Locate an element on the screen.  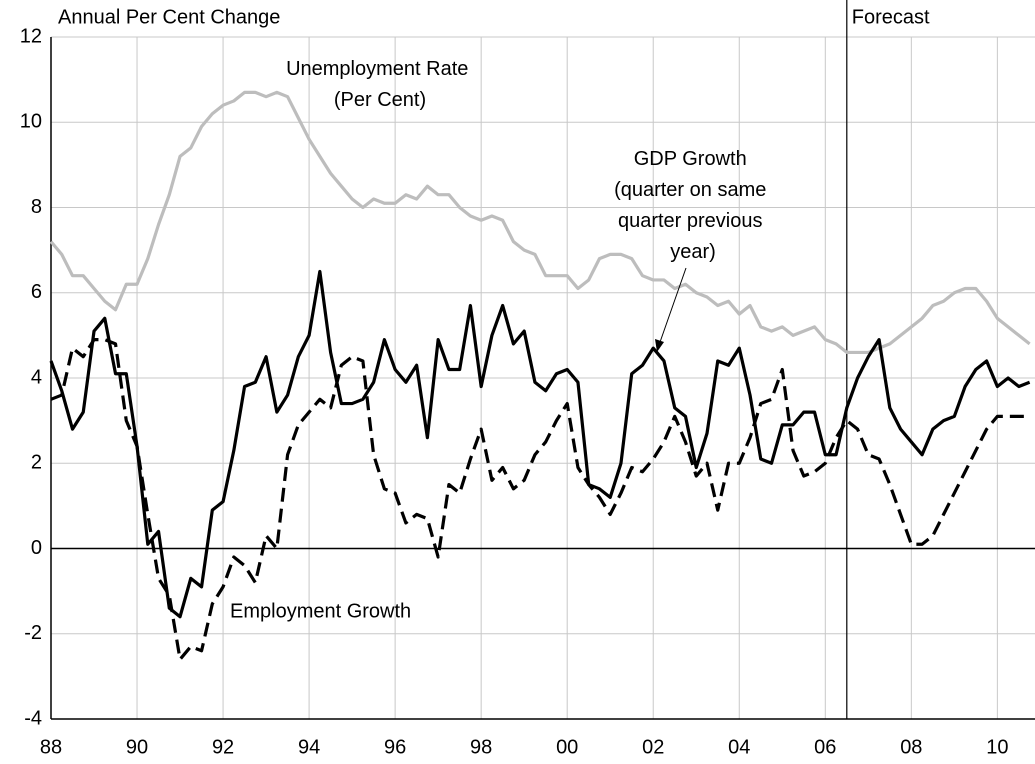
x-tick-label: 90 is located at coordinates (137, 747).